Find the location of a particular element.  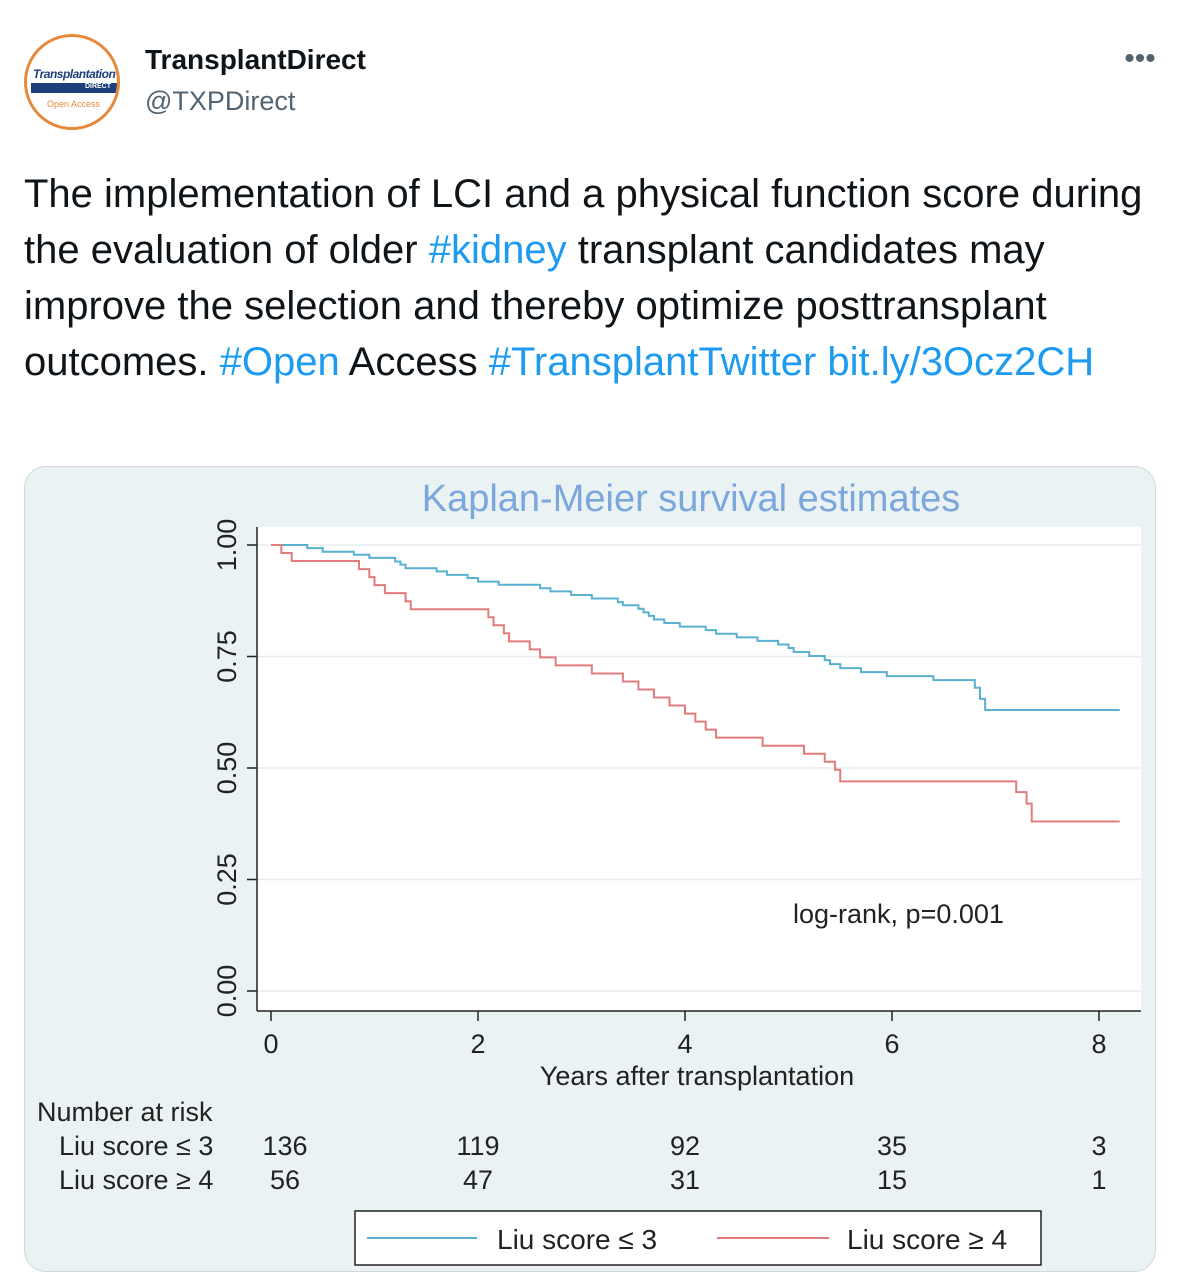

risk-row-label: Liu score ≥ 4 is located at coordinates (136, 1180).